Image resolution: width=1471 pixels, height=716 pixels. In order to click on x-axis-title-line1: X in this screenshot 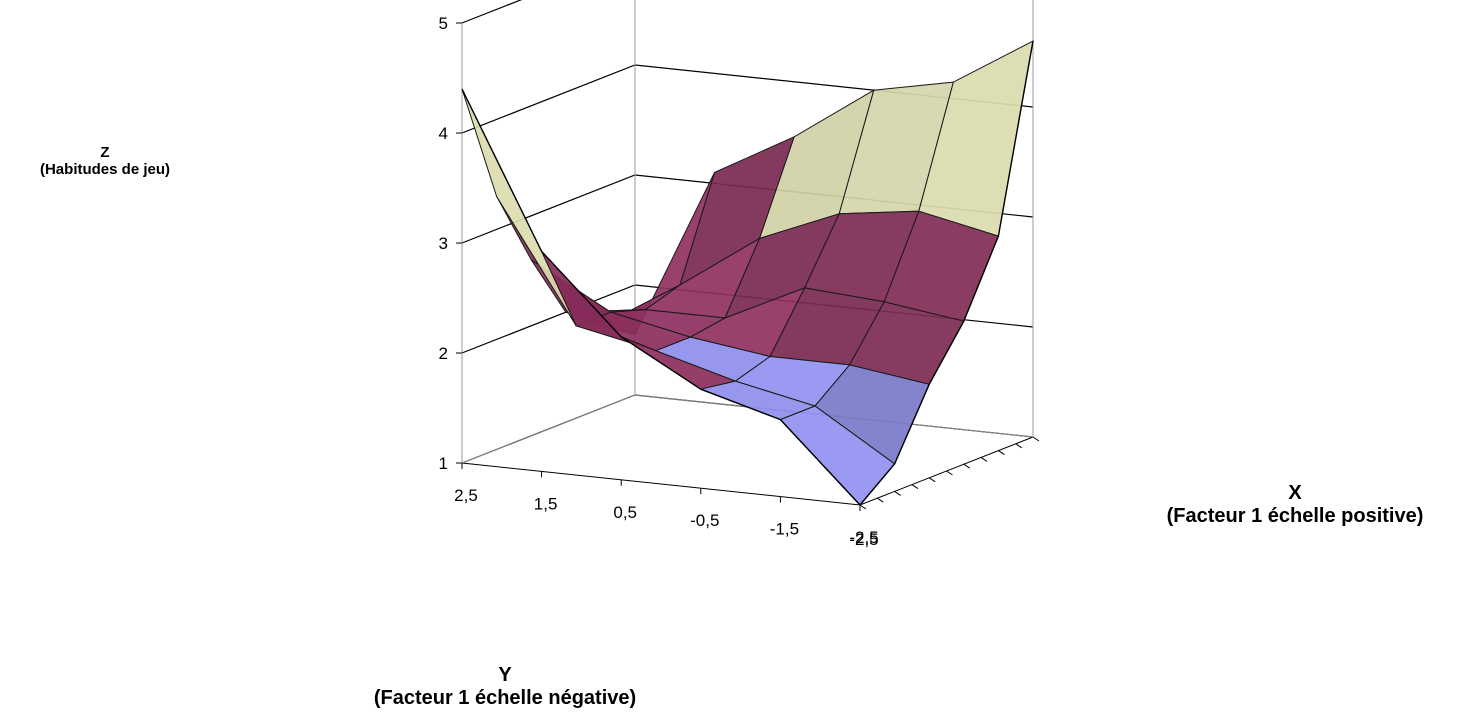, I will do `click(1295, 493)`.